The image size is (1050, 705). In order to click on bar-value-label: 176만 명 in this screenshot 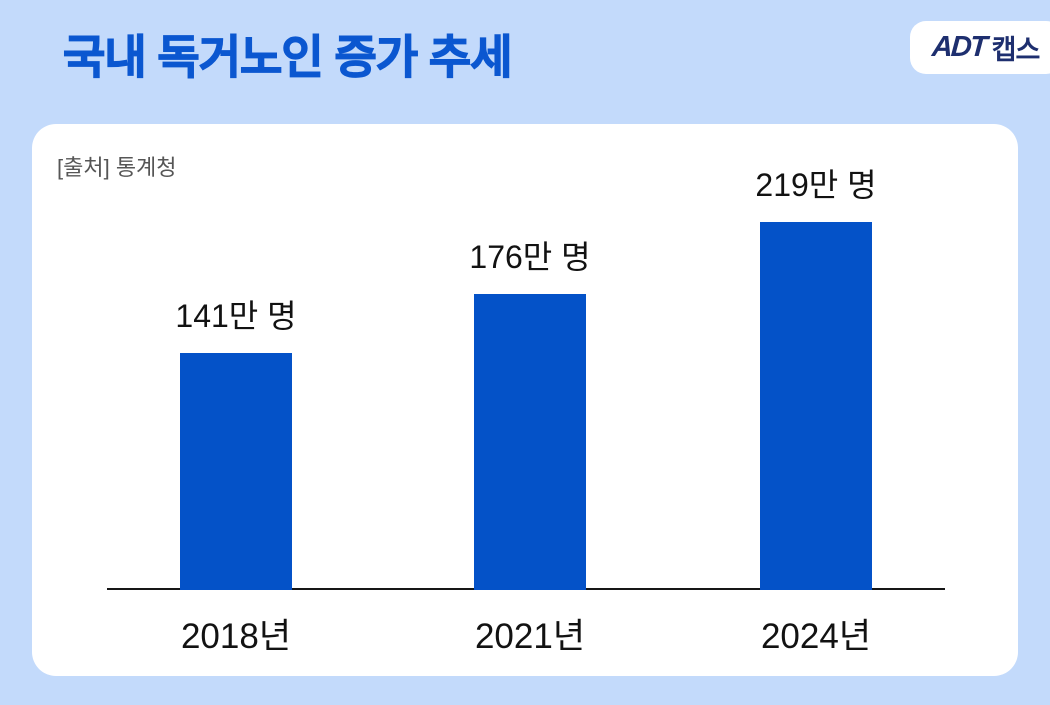, I will do `click(530, 257)`.